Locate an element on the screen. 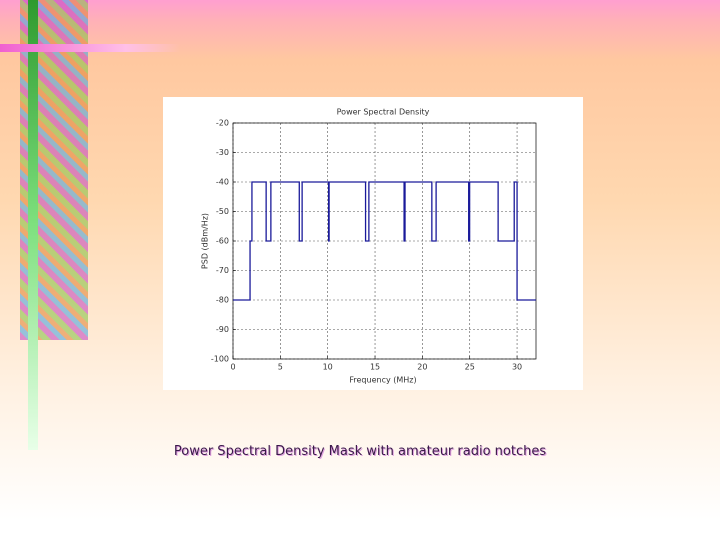 This screenshot has width=720, height=540. y-axis-label: PSD (dBm/Hz) is located at coordinates (205, 241).